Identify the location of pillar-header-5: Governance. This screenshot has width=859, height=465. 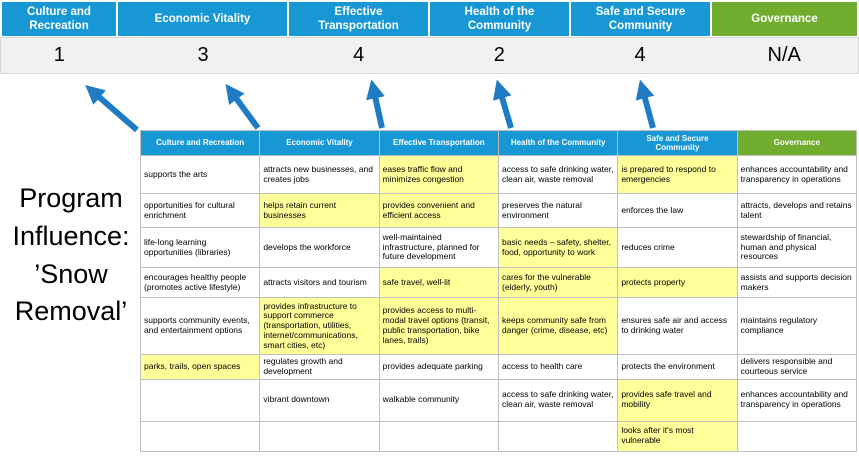
(784, 19).